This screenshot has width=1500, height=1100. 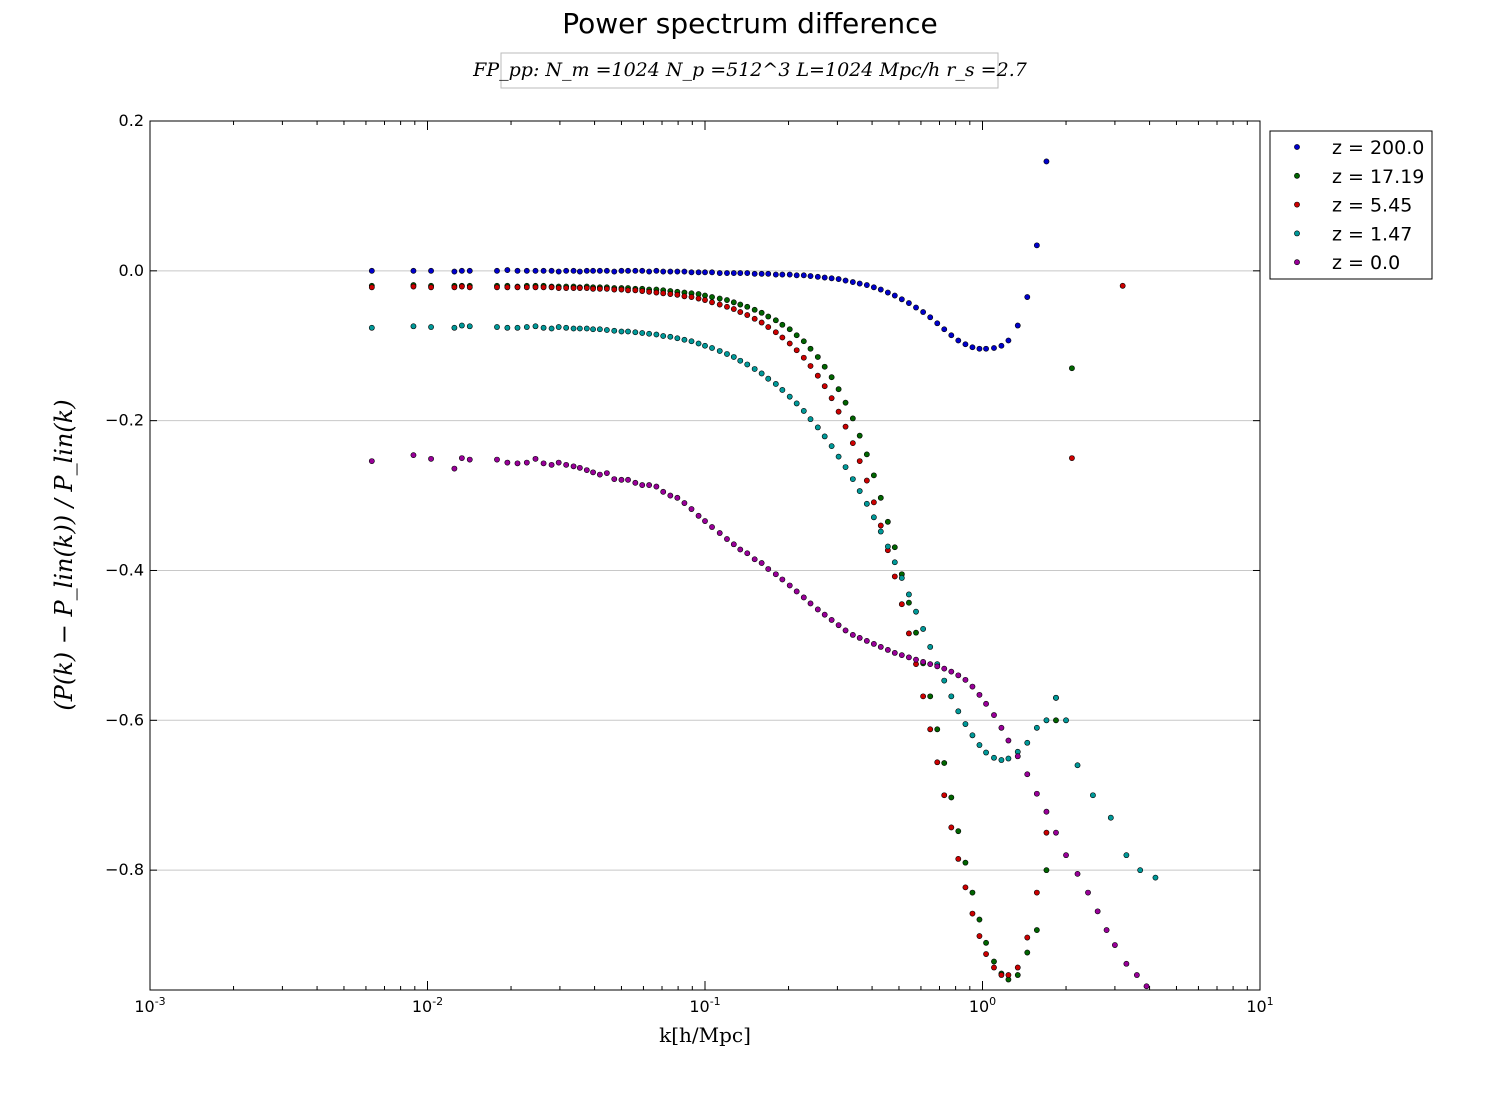 What do you see at coordinates (1378, 177) in the screenshot?
I see `legend-label: z = 17.19` at bounding box center [1378, 177].